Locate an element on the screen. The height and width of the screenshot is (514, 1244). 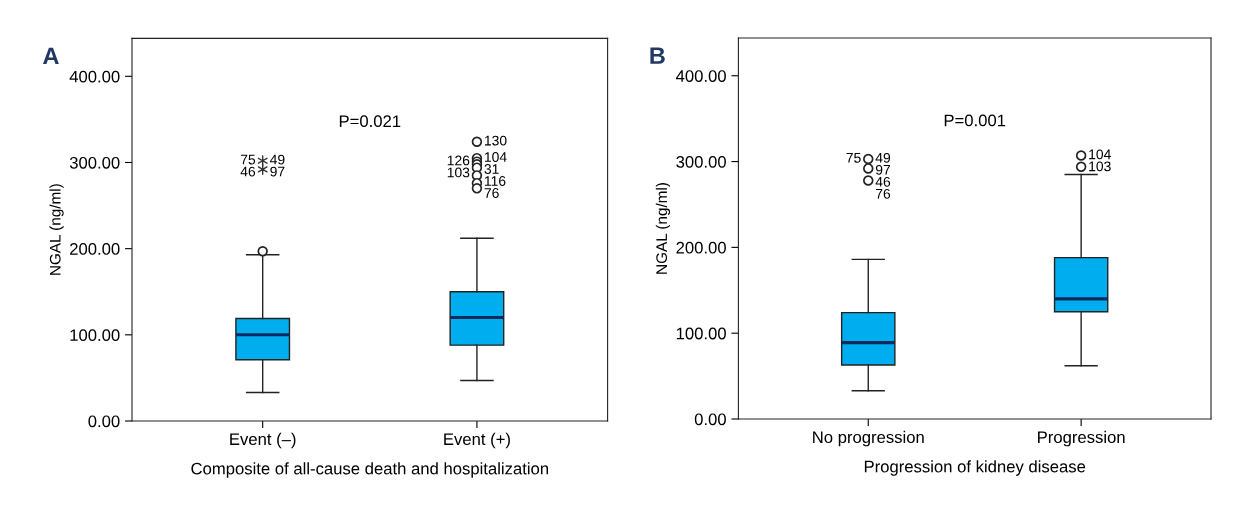
annotation: 116 is located at coordinates (495, 181).